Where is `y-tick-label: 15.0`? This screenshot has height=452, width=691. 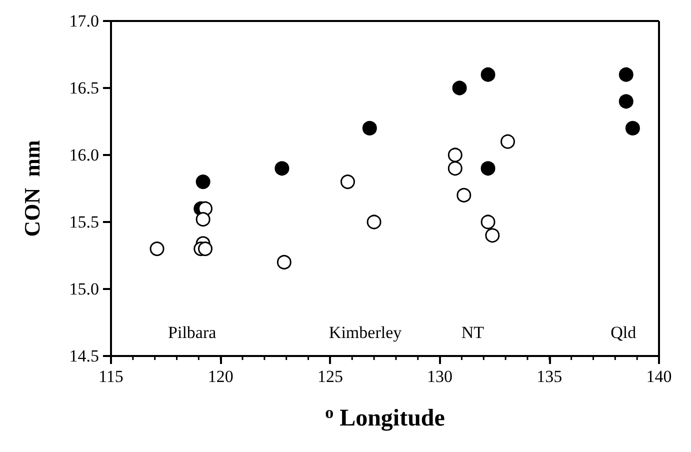 y-tick-label: 15.0 is located at coordinates (84, 289).